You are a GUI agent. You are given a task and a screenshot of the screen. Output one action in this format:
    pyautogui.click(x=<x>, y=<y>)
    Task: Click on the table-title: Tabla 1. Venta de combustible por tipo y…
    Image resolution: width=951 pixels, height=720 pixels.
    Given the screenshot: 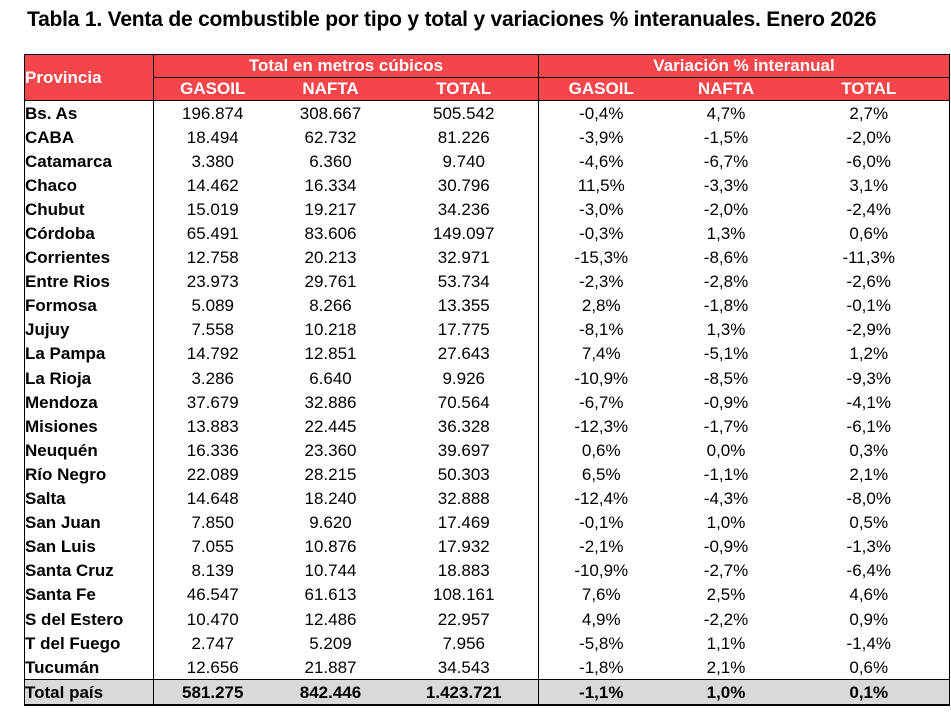 What is the action you would take?
    pyautogui.click(x=452, y=19)
    